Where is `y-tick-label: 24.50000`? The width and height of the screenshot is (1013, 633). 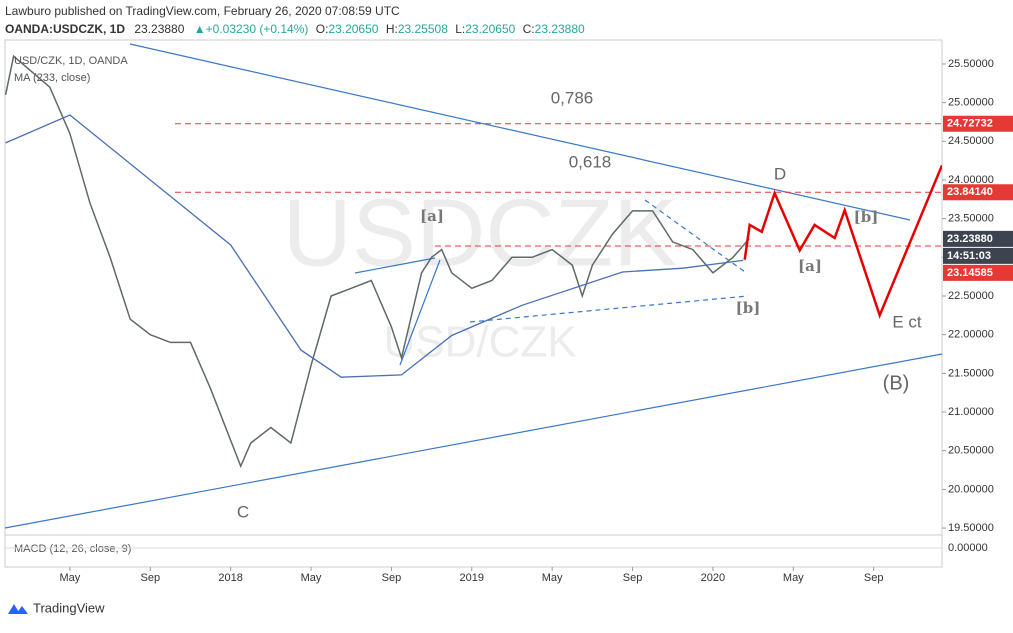
y-tick-label: 24.50000 is located at coordinates (971, 141).